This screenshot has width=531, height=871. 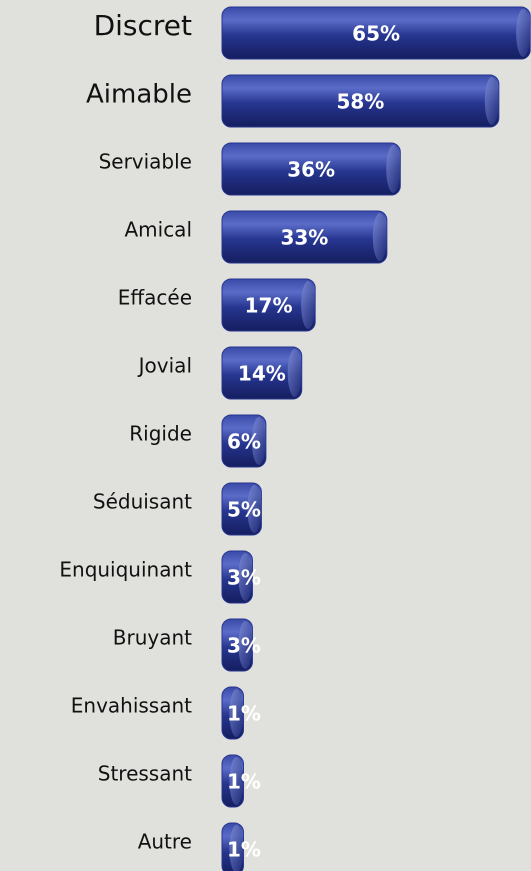 What do you see at coordinates (244, 442) in the screenshot?
I see `value-label: 6%` at bounding box center [244, 442].